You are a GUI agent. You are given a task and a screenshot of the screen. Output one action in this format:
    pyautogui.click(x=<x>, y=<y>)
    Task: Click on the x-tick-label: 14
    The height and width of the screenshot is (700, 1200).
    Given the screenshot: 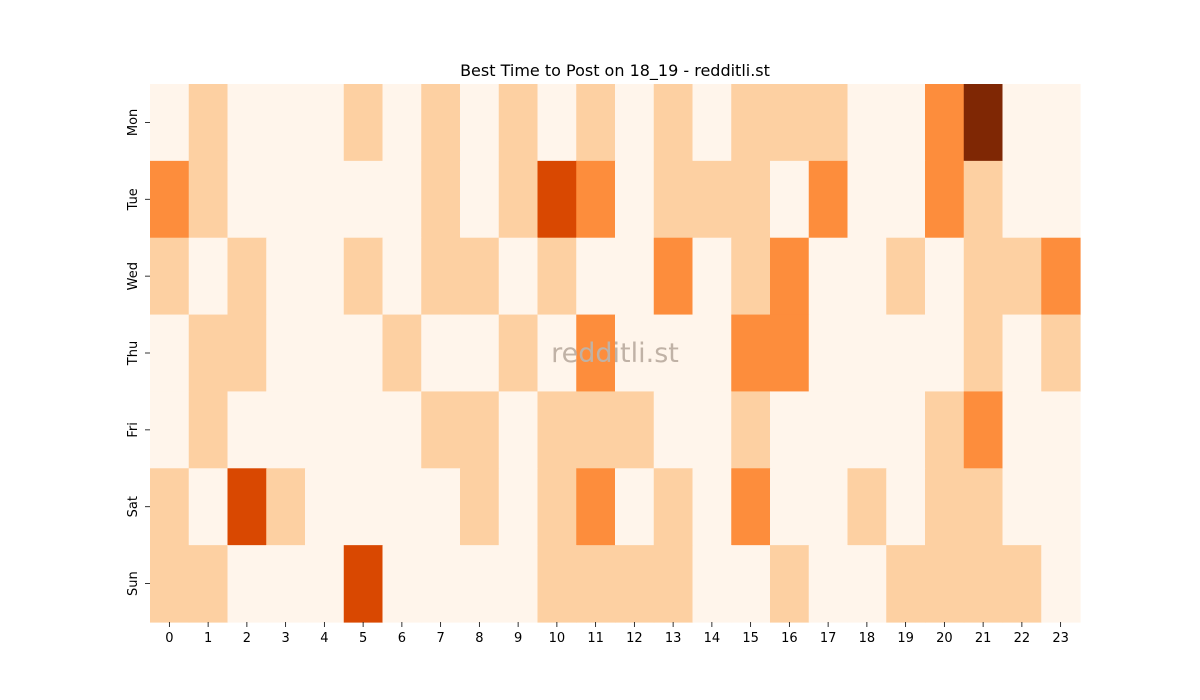 What is the action you would take?
    pyautogui.click(x=712, y=638)
    